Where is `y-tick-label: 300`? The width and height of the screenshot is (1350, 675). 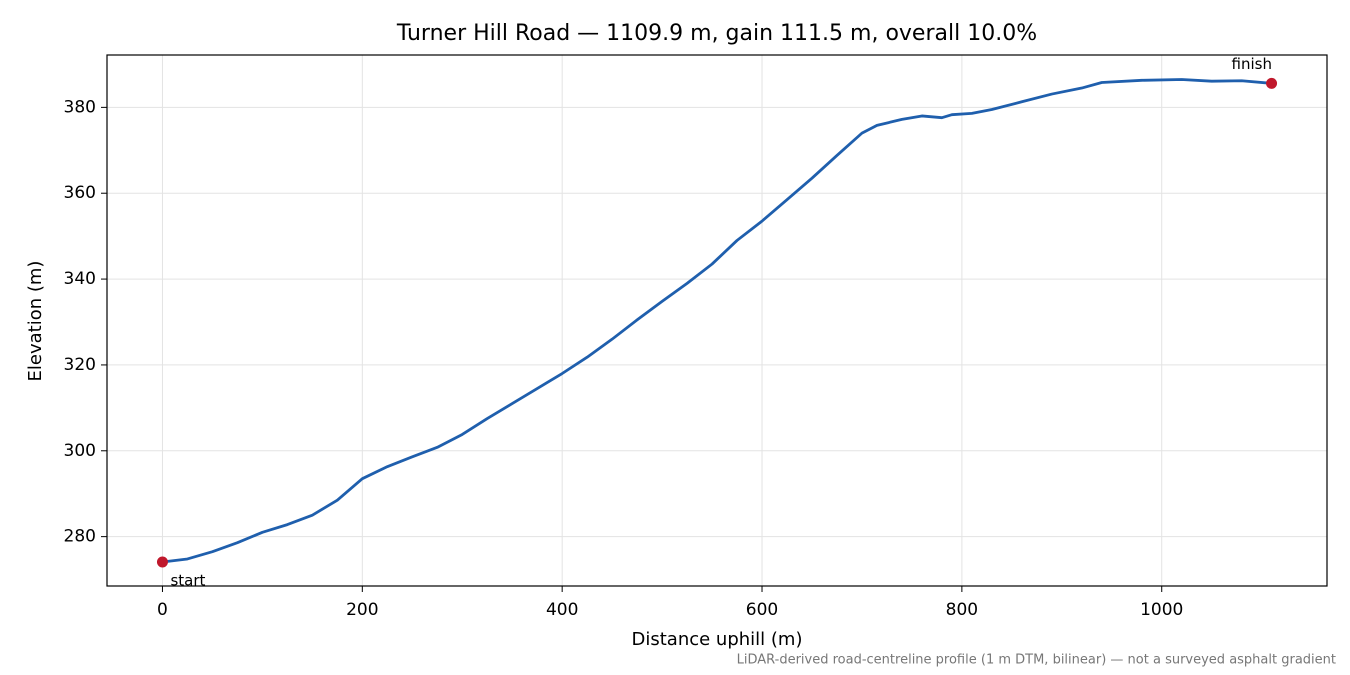 y-tick-label: 300 is located at coordinates (80, 451).